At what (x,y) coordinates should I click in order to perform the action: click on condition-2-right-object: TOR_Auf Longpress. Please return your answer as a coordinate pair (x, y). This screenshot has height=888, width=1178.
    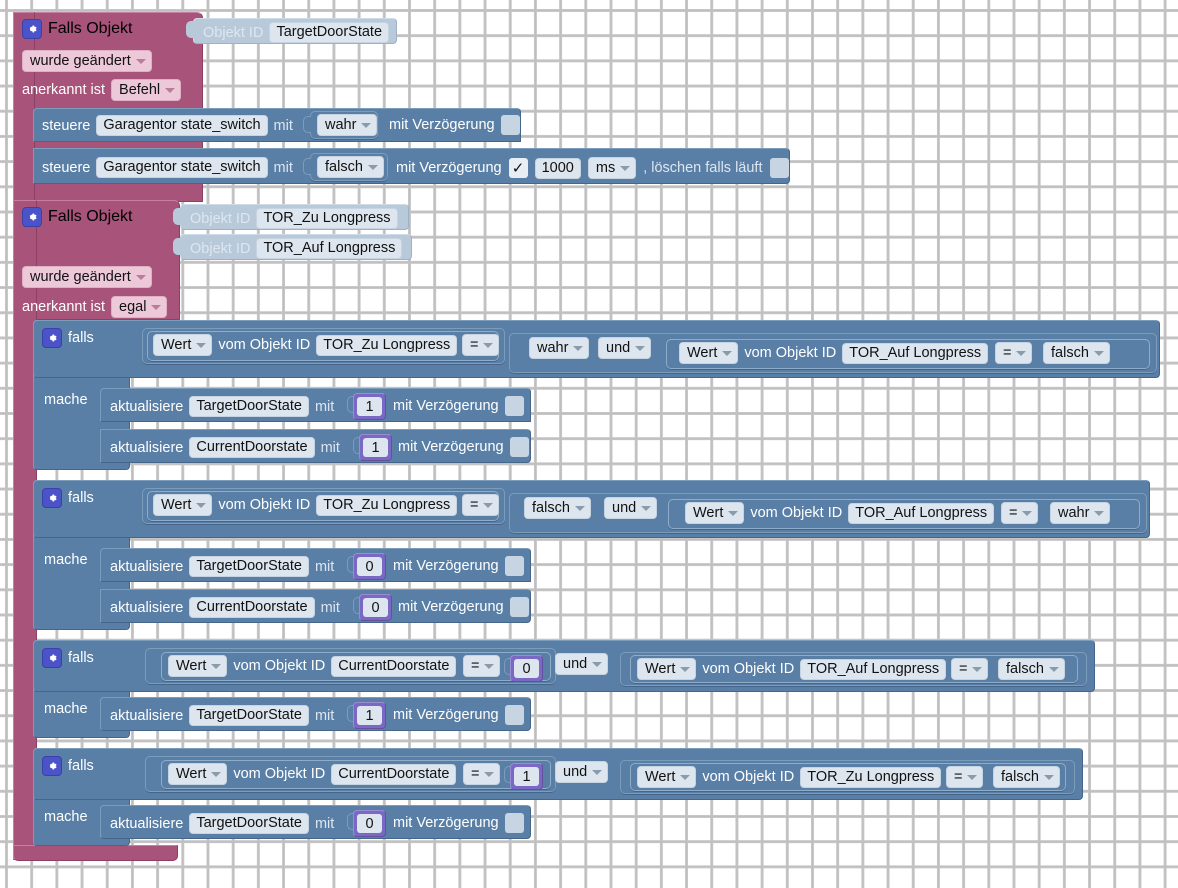
    Looking at the image, I should click on (921, 513).